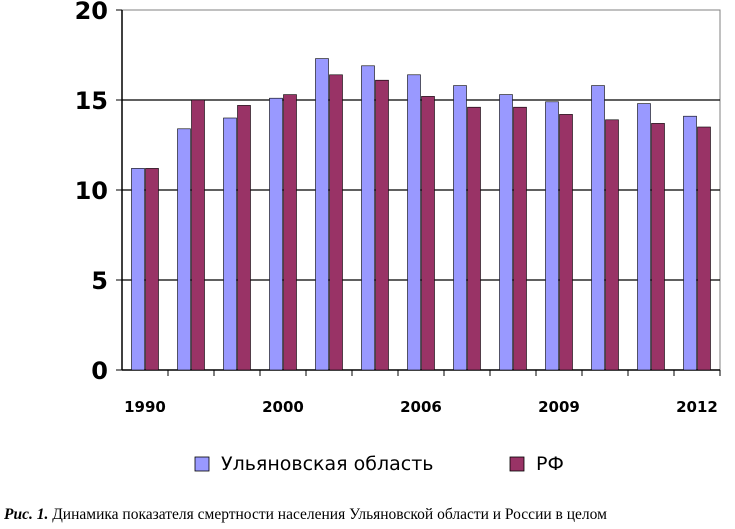 Image resolution: width=735 pixels, height=529 pixels. Describe the element at coordinates (91, 191) in the screenshot. I see `y-tick-label: 10` at that location.